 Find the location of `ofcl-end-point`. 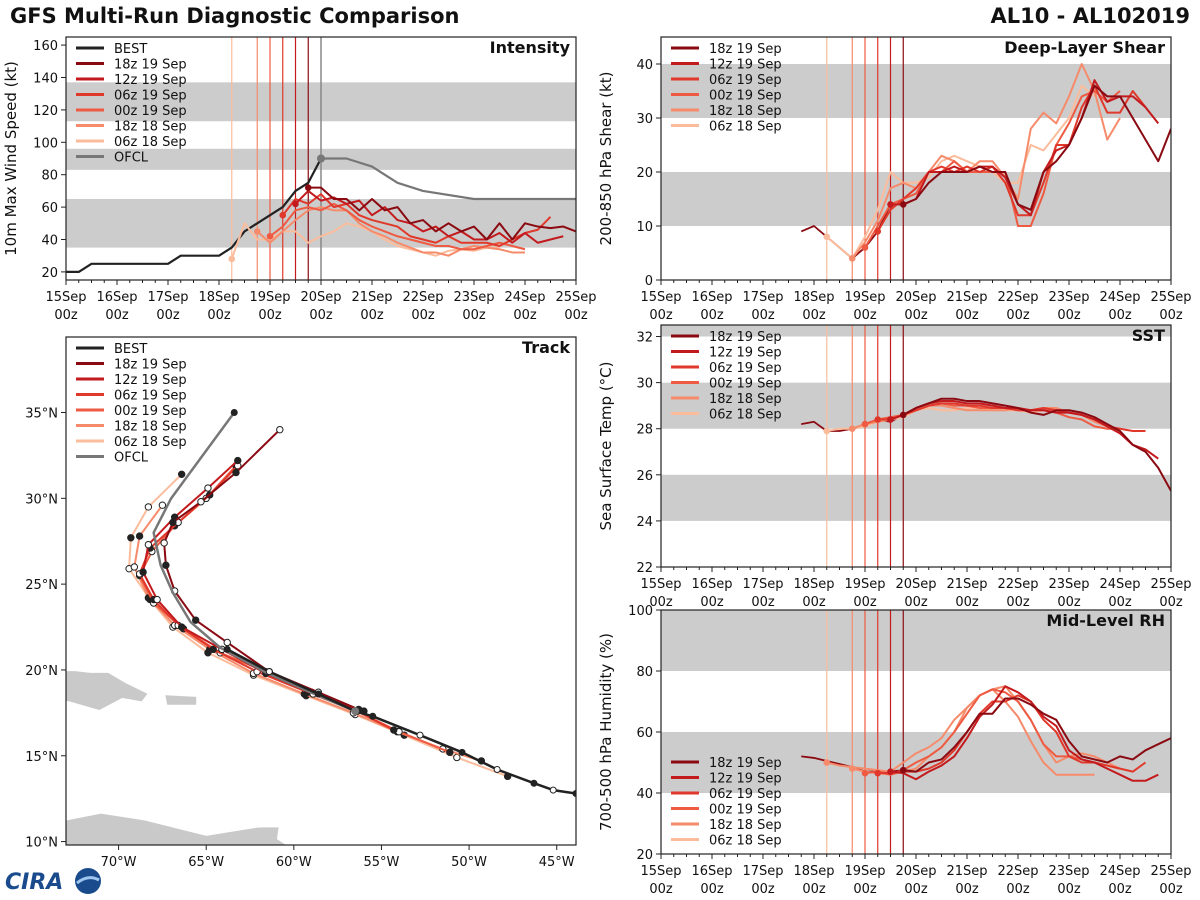

ofcl-end-point is located at coordinates (234, 413).